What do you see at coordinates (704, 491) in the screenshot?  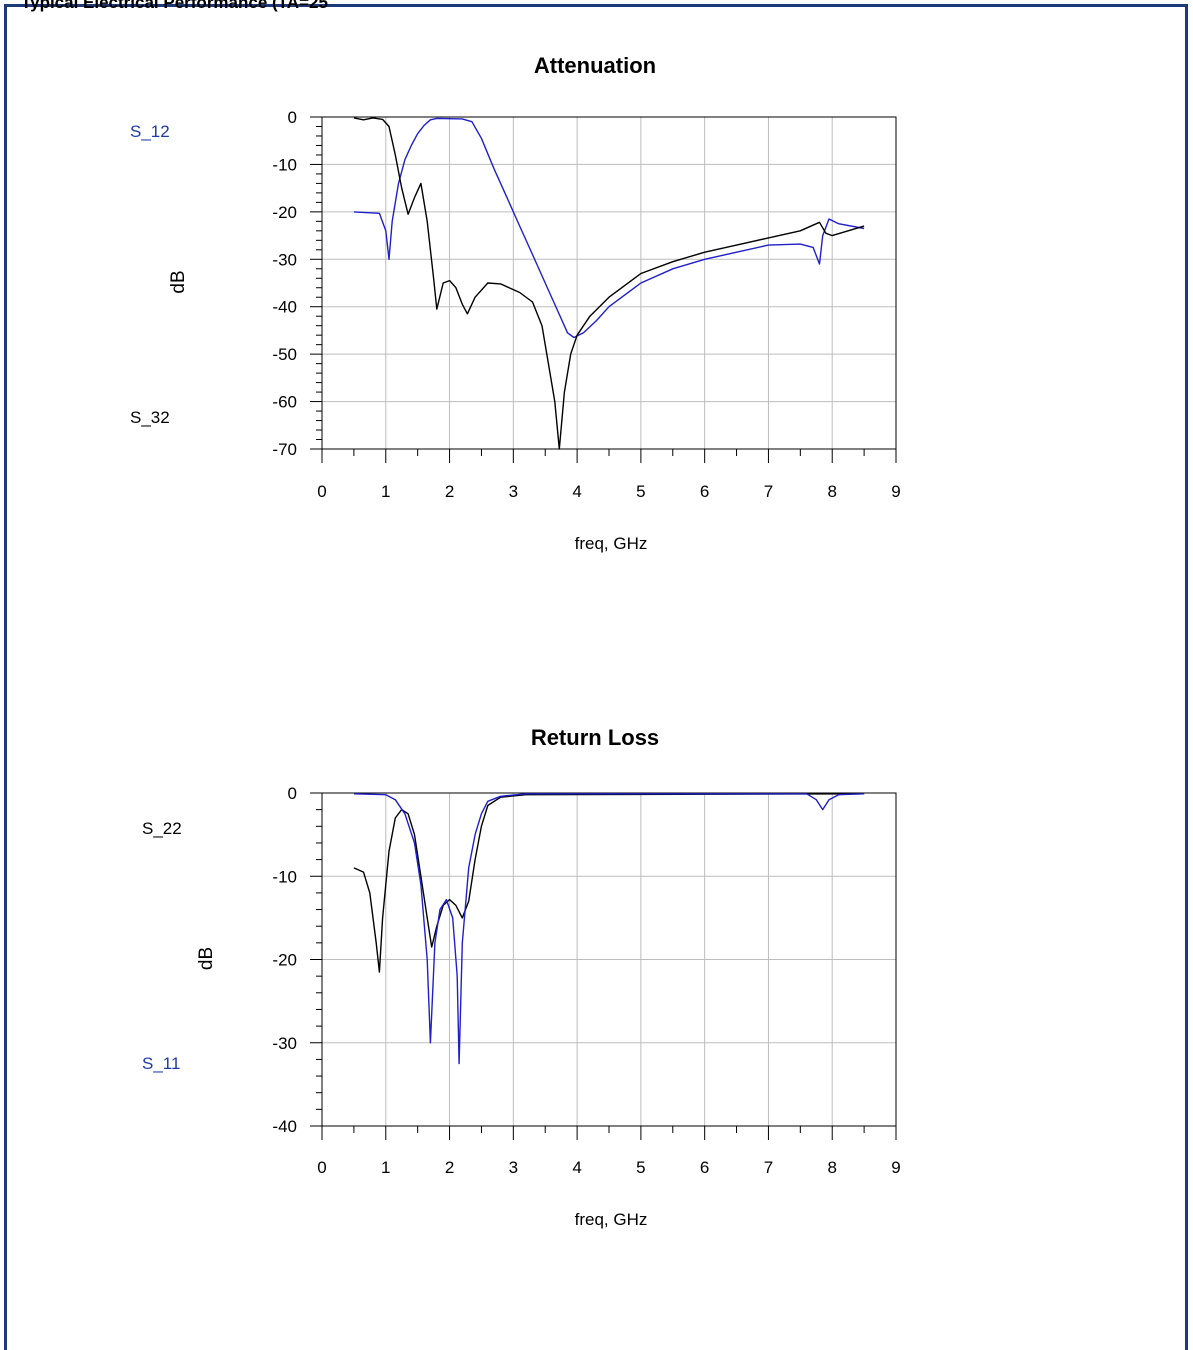 I see `attenuation-x-tick-label: 6` at bounding box center [704, 491].